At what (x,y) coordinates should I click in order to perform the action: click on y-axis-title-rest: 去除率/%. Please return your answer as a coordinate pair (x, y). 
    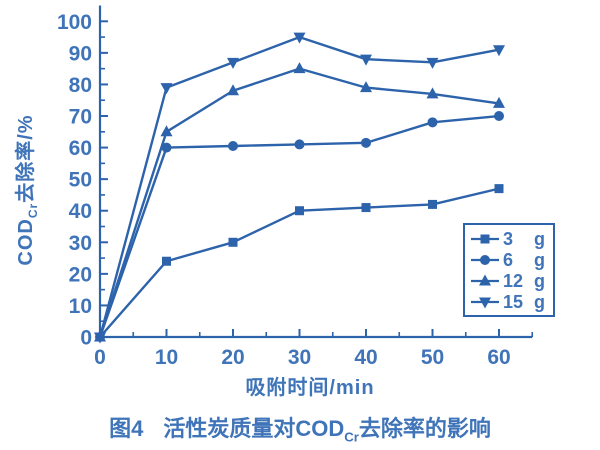
    Looking at the image, I should click on (26, 158).